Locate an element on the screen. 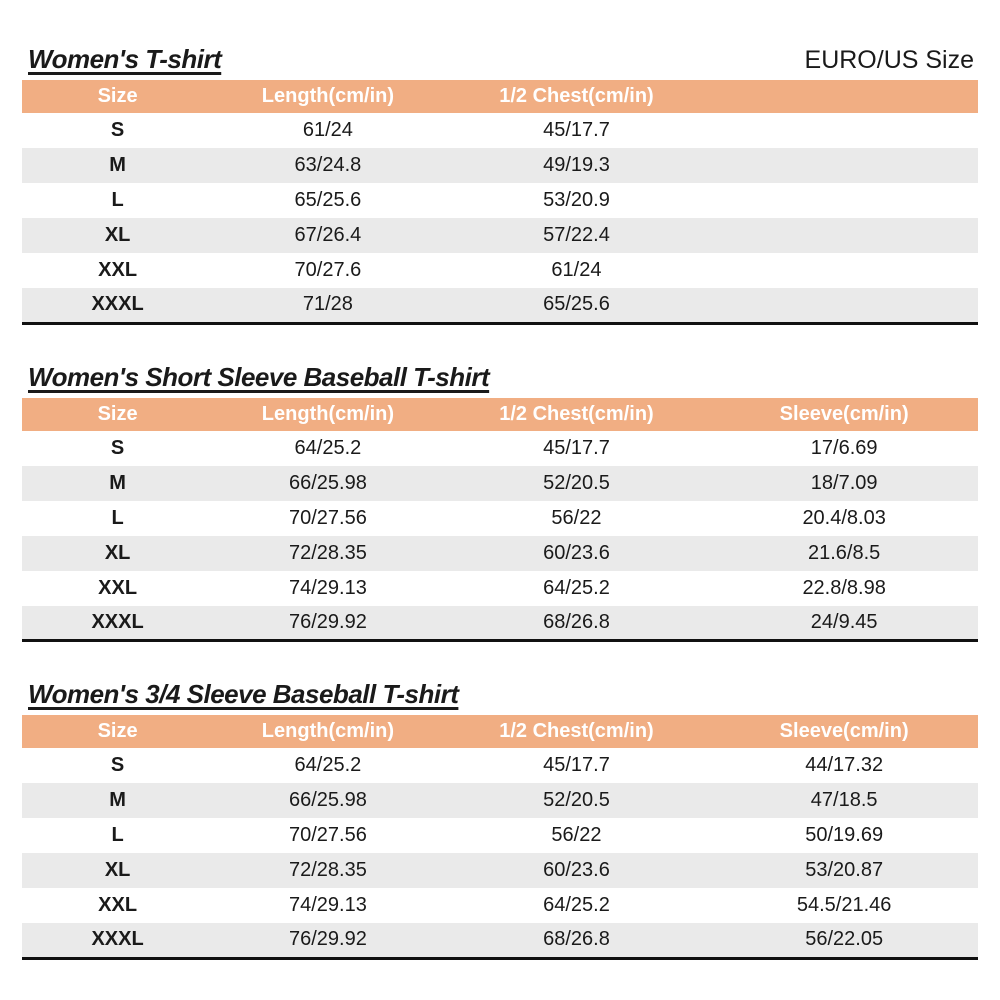 The height and width of the screenshot is (1000, 1000). value-cell: 21.6/8.5 is located at coordinates (844, 552).